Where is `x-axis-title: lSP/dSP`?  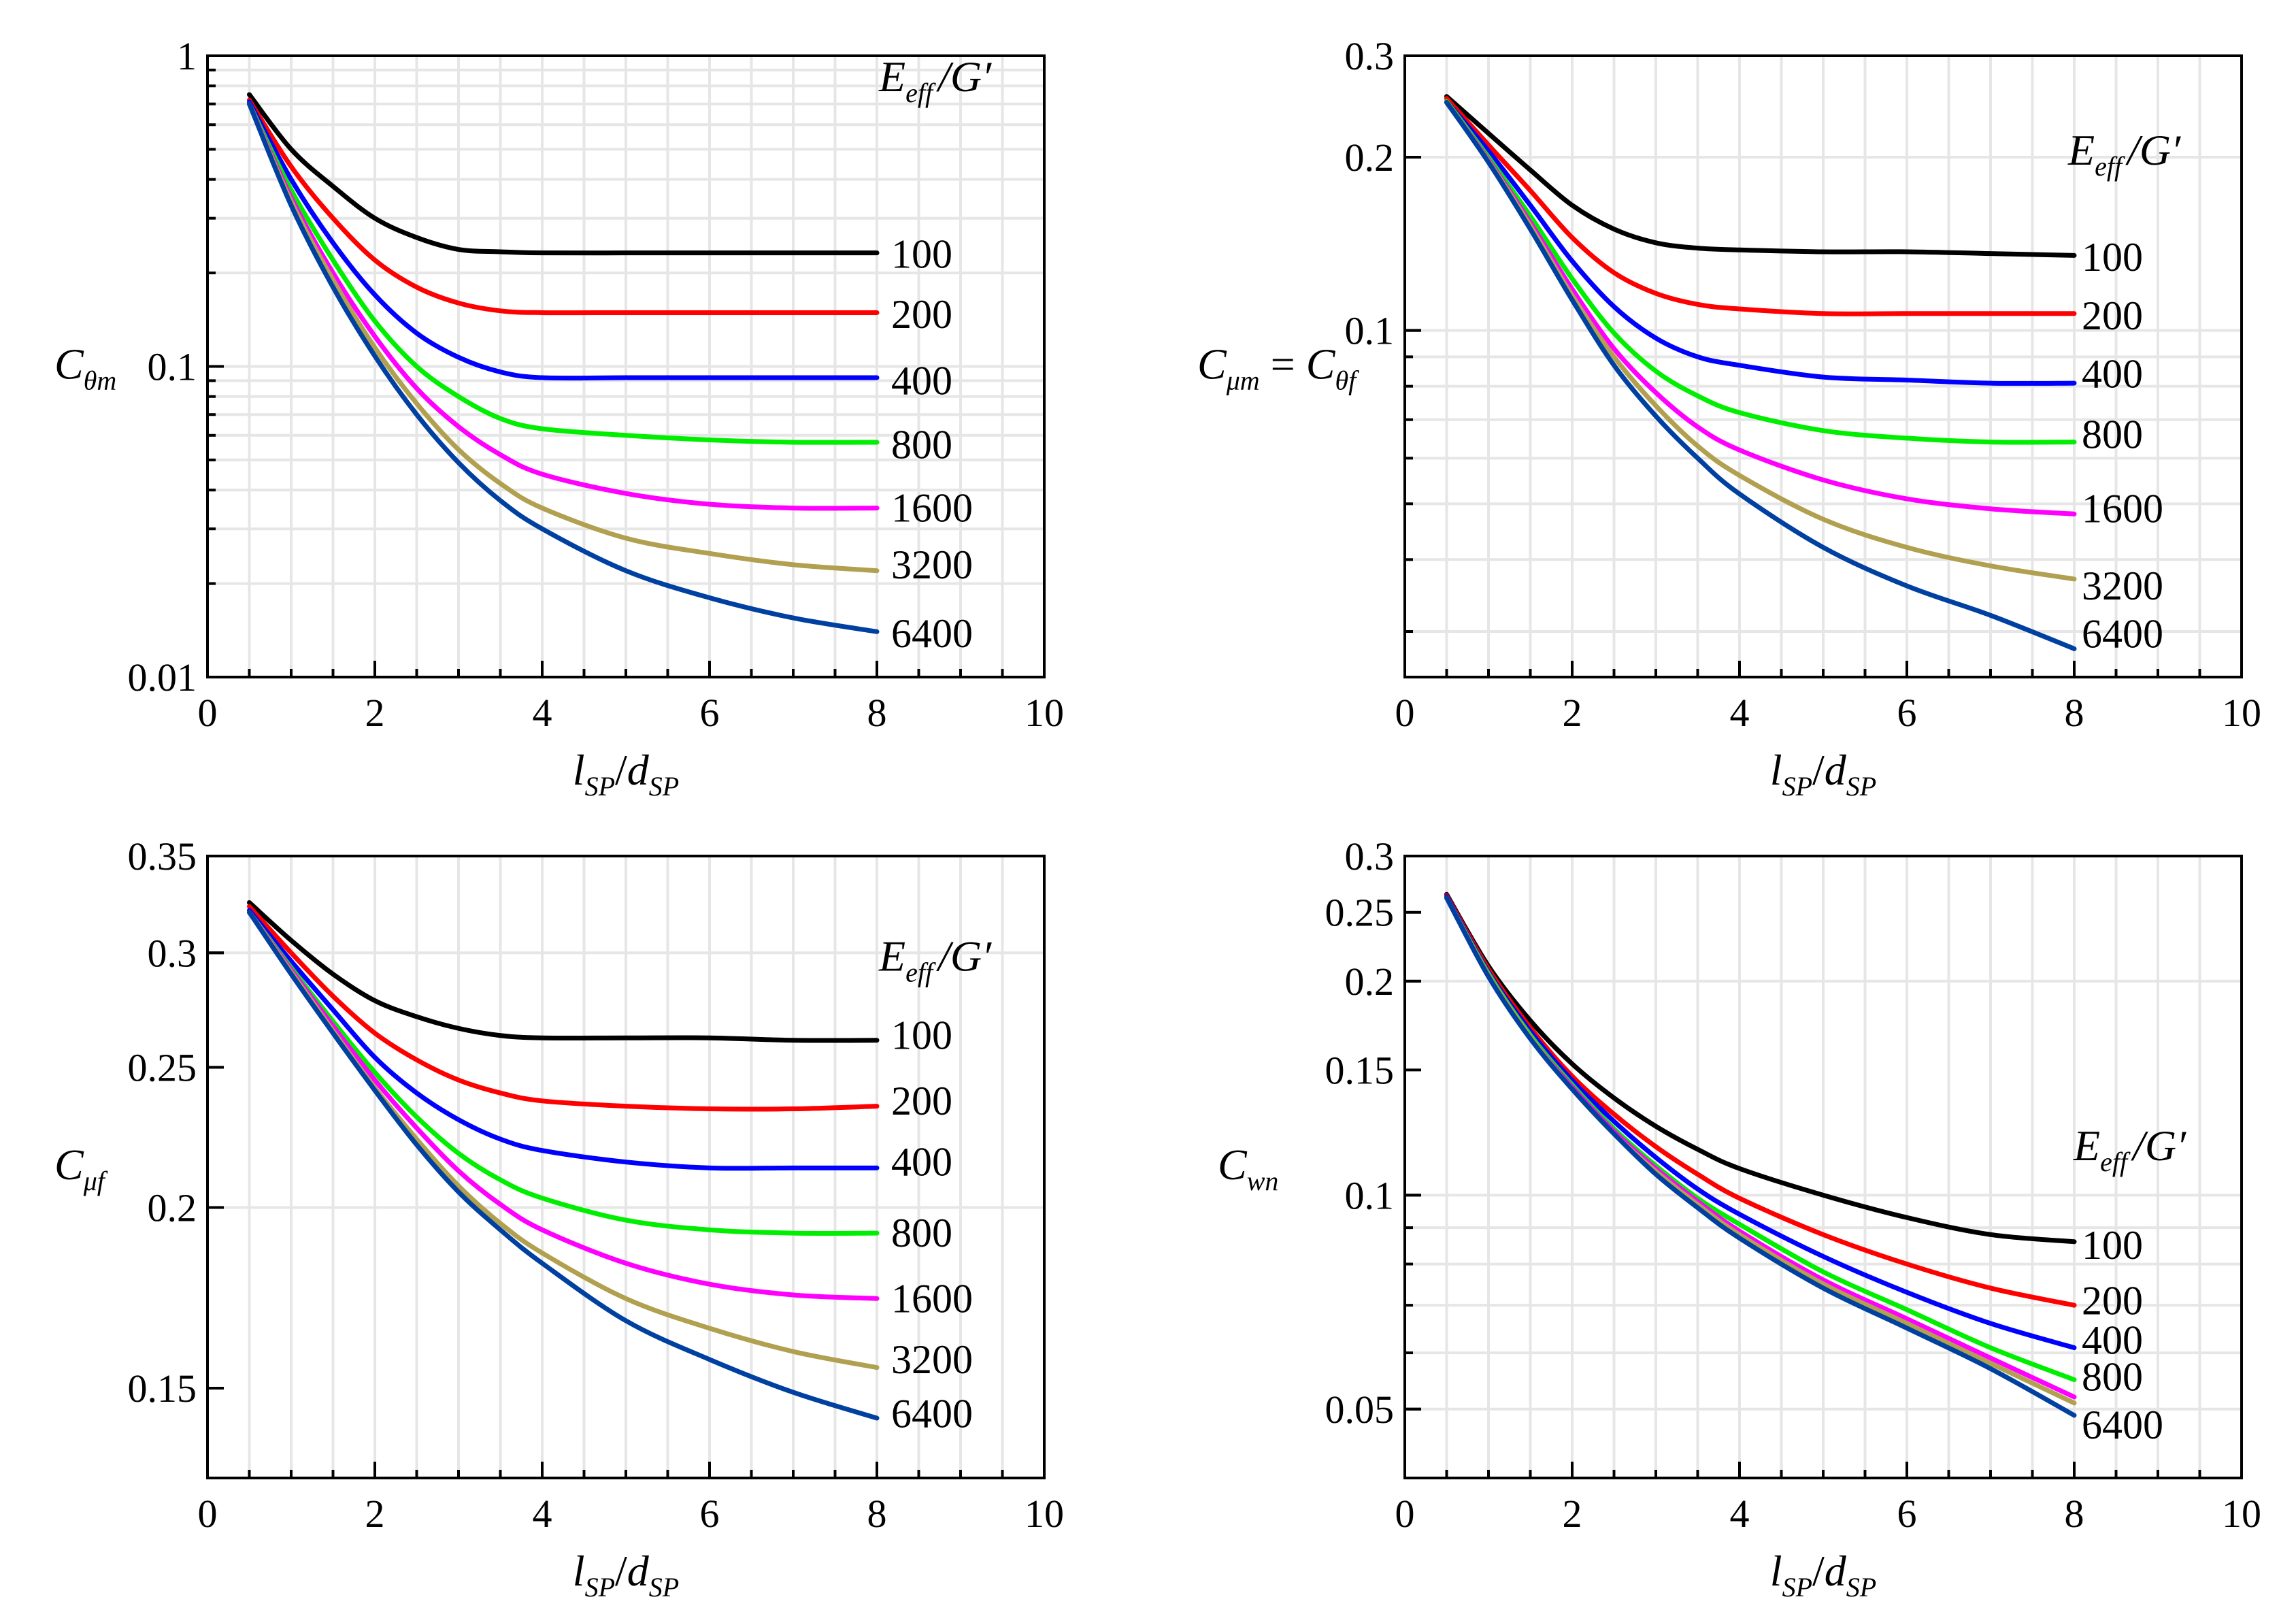
x-axis-title: lSP/dSP is located at coordinates (1823, 1575).